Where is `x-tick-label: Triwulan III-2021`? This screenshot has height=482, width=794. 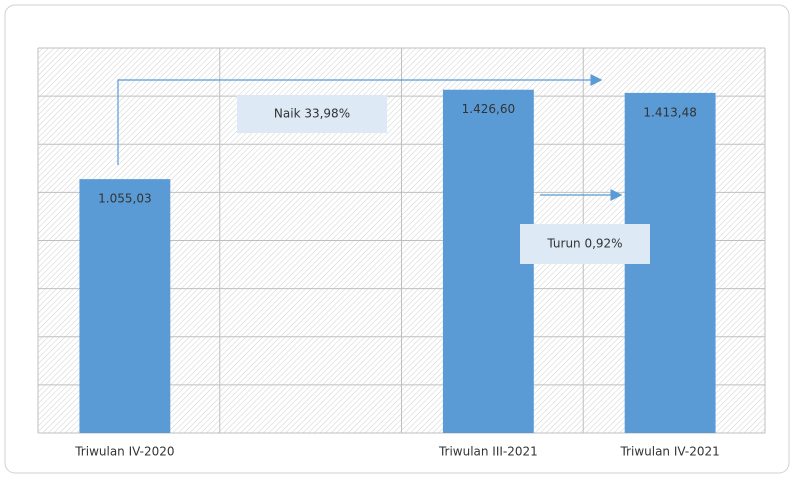
x-tick-label: Triwulan III-2021 is located at coordinates (488, 452).